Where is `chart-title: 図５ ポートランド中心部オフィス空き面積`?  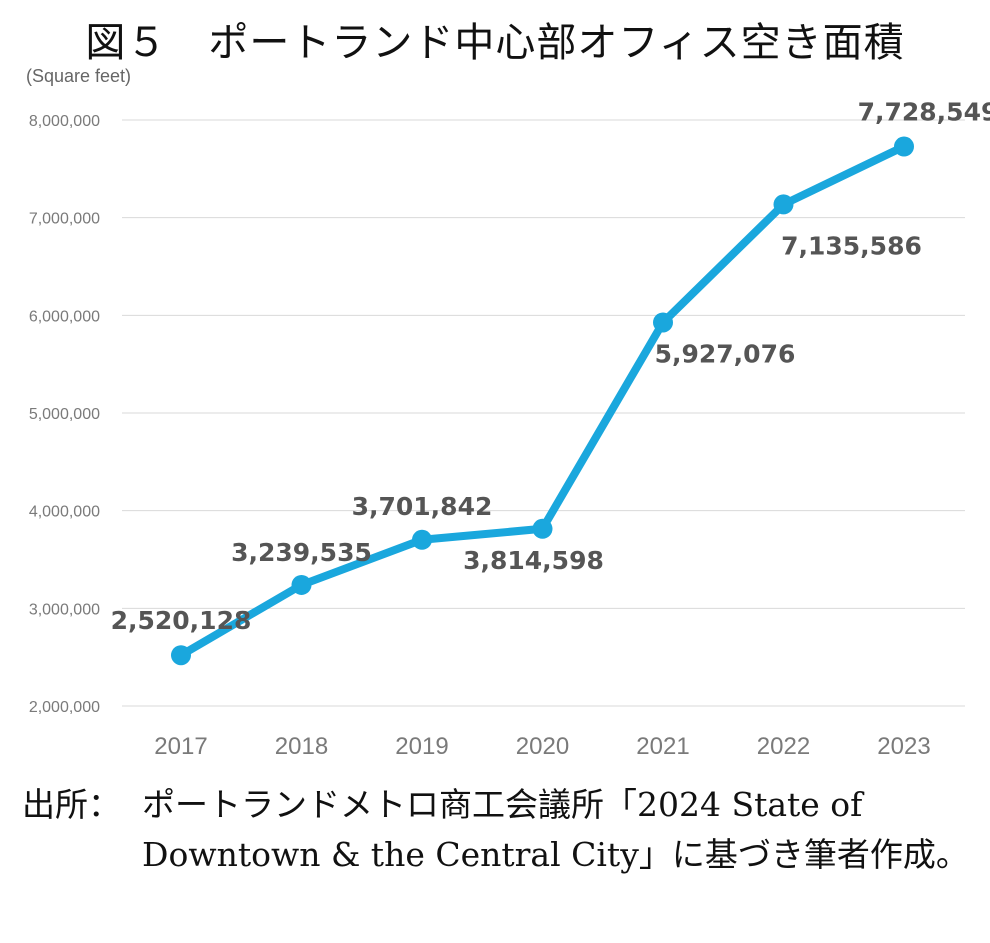
chart-title: 図５ ポートランド中心部オフィス空き面積 is located at coordinates (495, 43).